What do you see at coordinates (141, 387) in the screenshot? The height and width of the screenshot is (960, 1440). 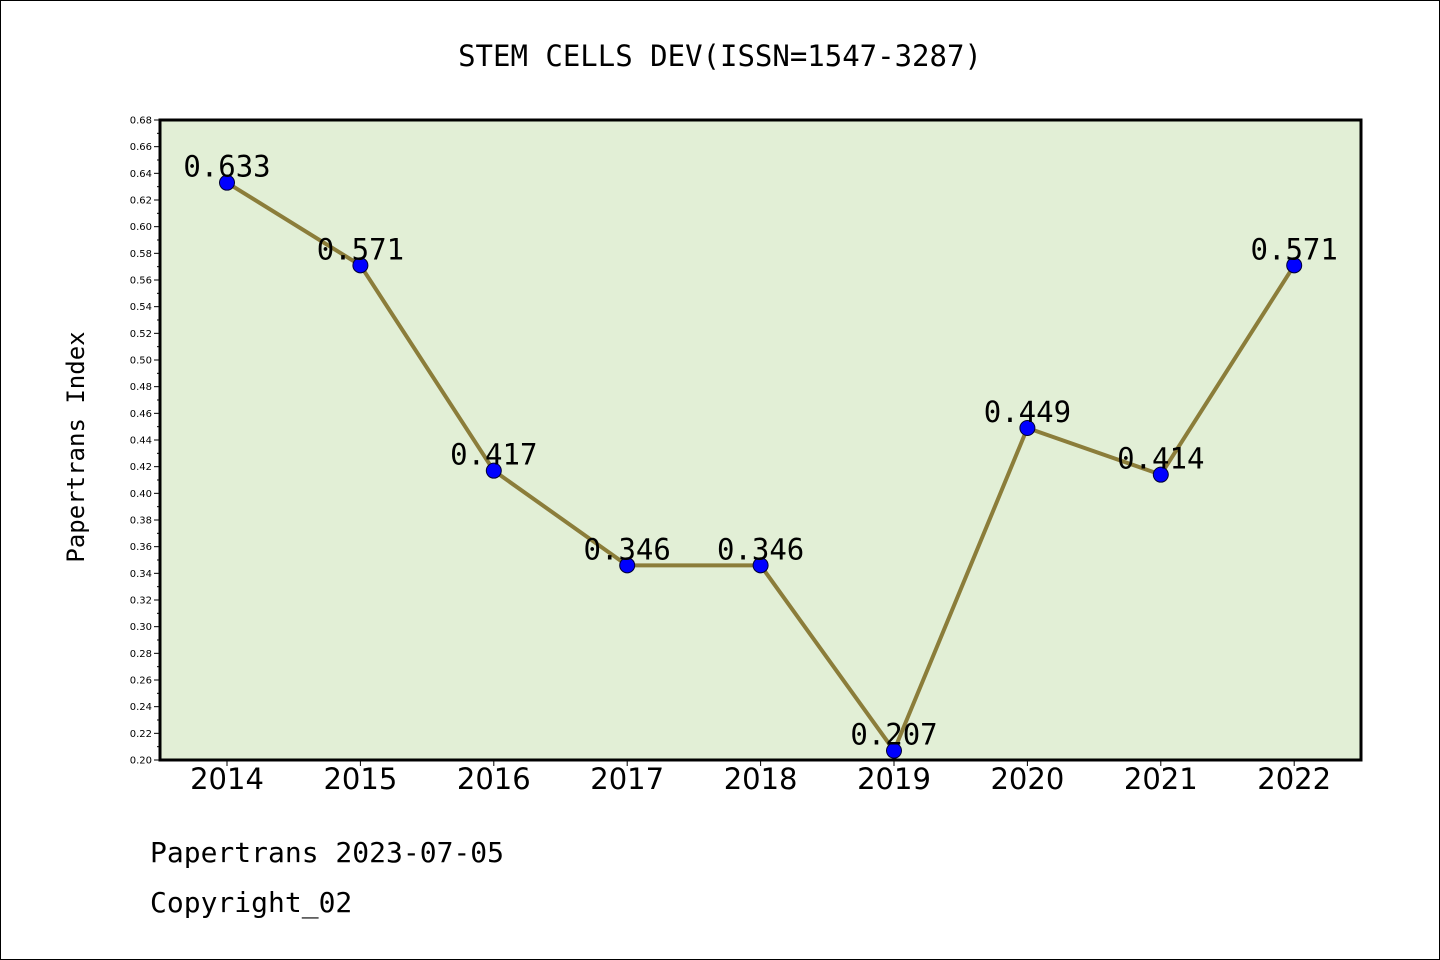 I see `y-tick-label: 0.48` at bounding box center [141, 387].